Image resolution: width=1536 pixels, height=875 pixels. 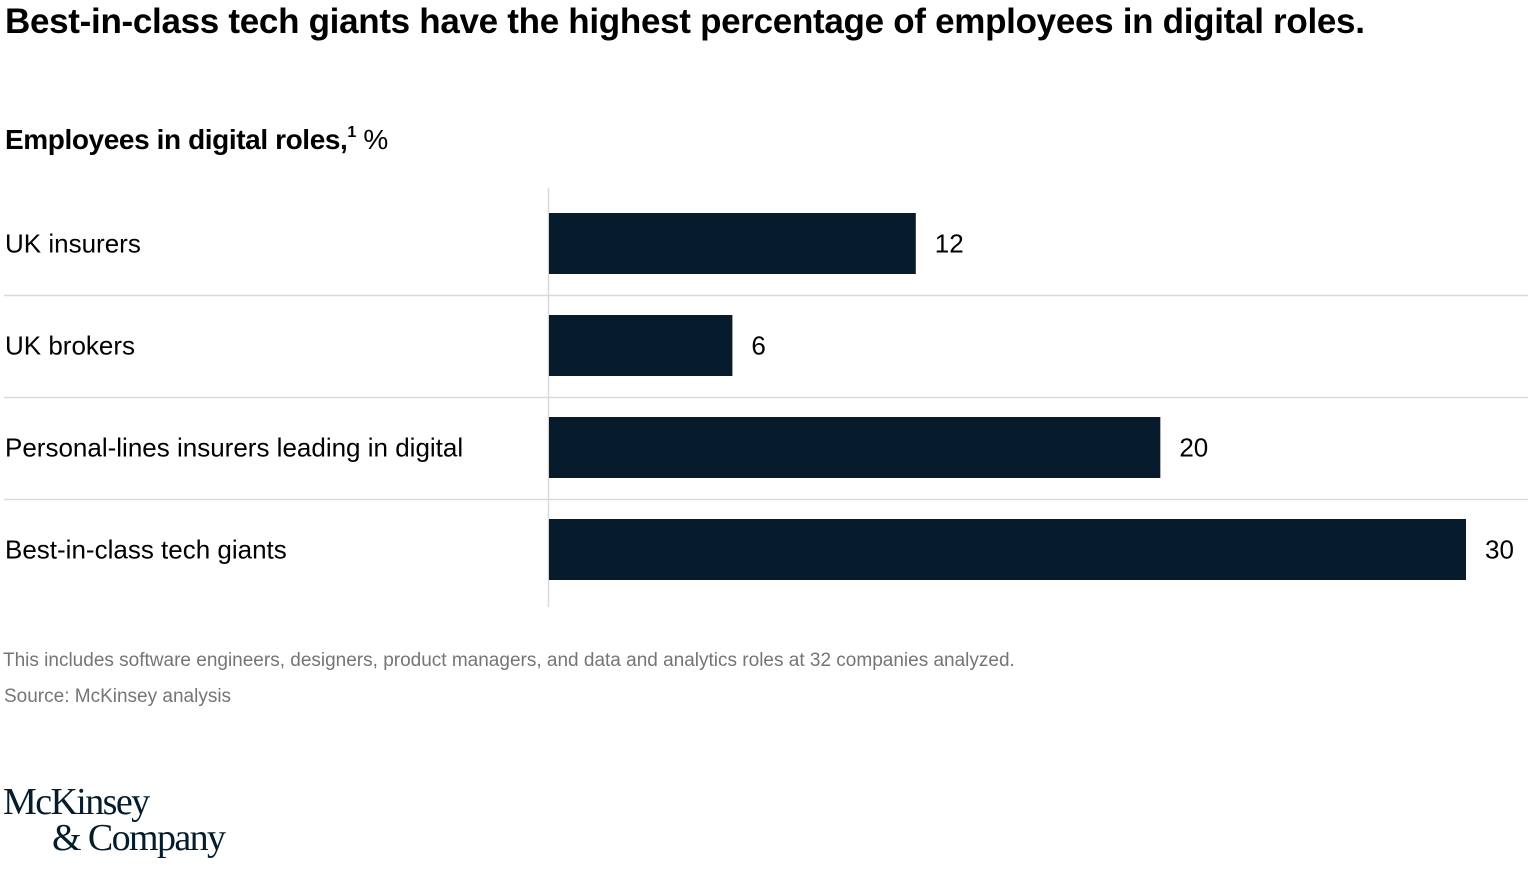 I want to click on value-label: 20, so click(x=1193, y=448).